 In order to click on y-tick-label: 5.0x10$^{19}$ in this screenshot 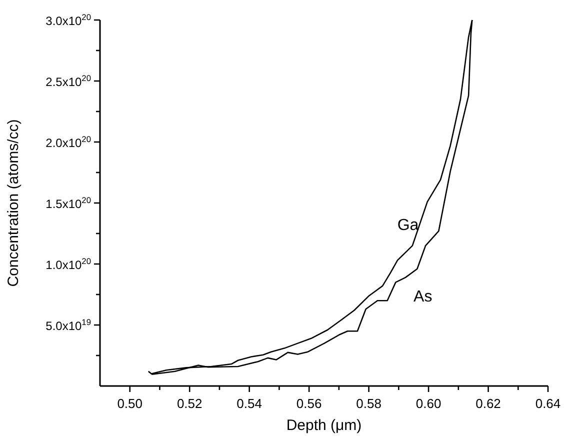, I will do `click(69, 325)`.